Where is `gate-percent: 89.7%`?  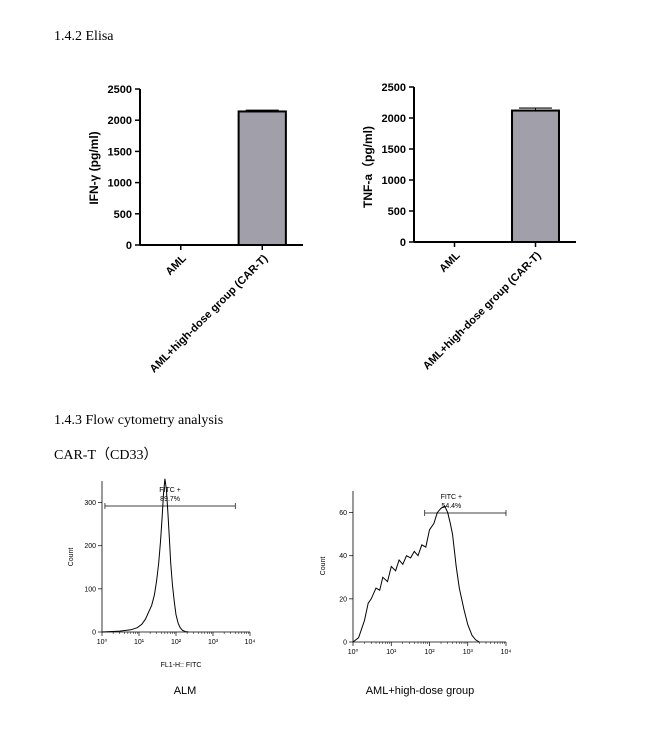
gate-percent: 89.7% is located at coordinates (170, 499).